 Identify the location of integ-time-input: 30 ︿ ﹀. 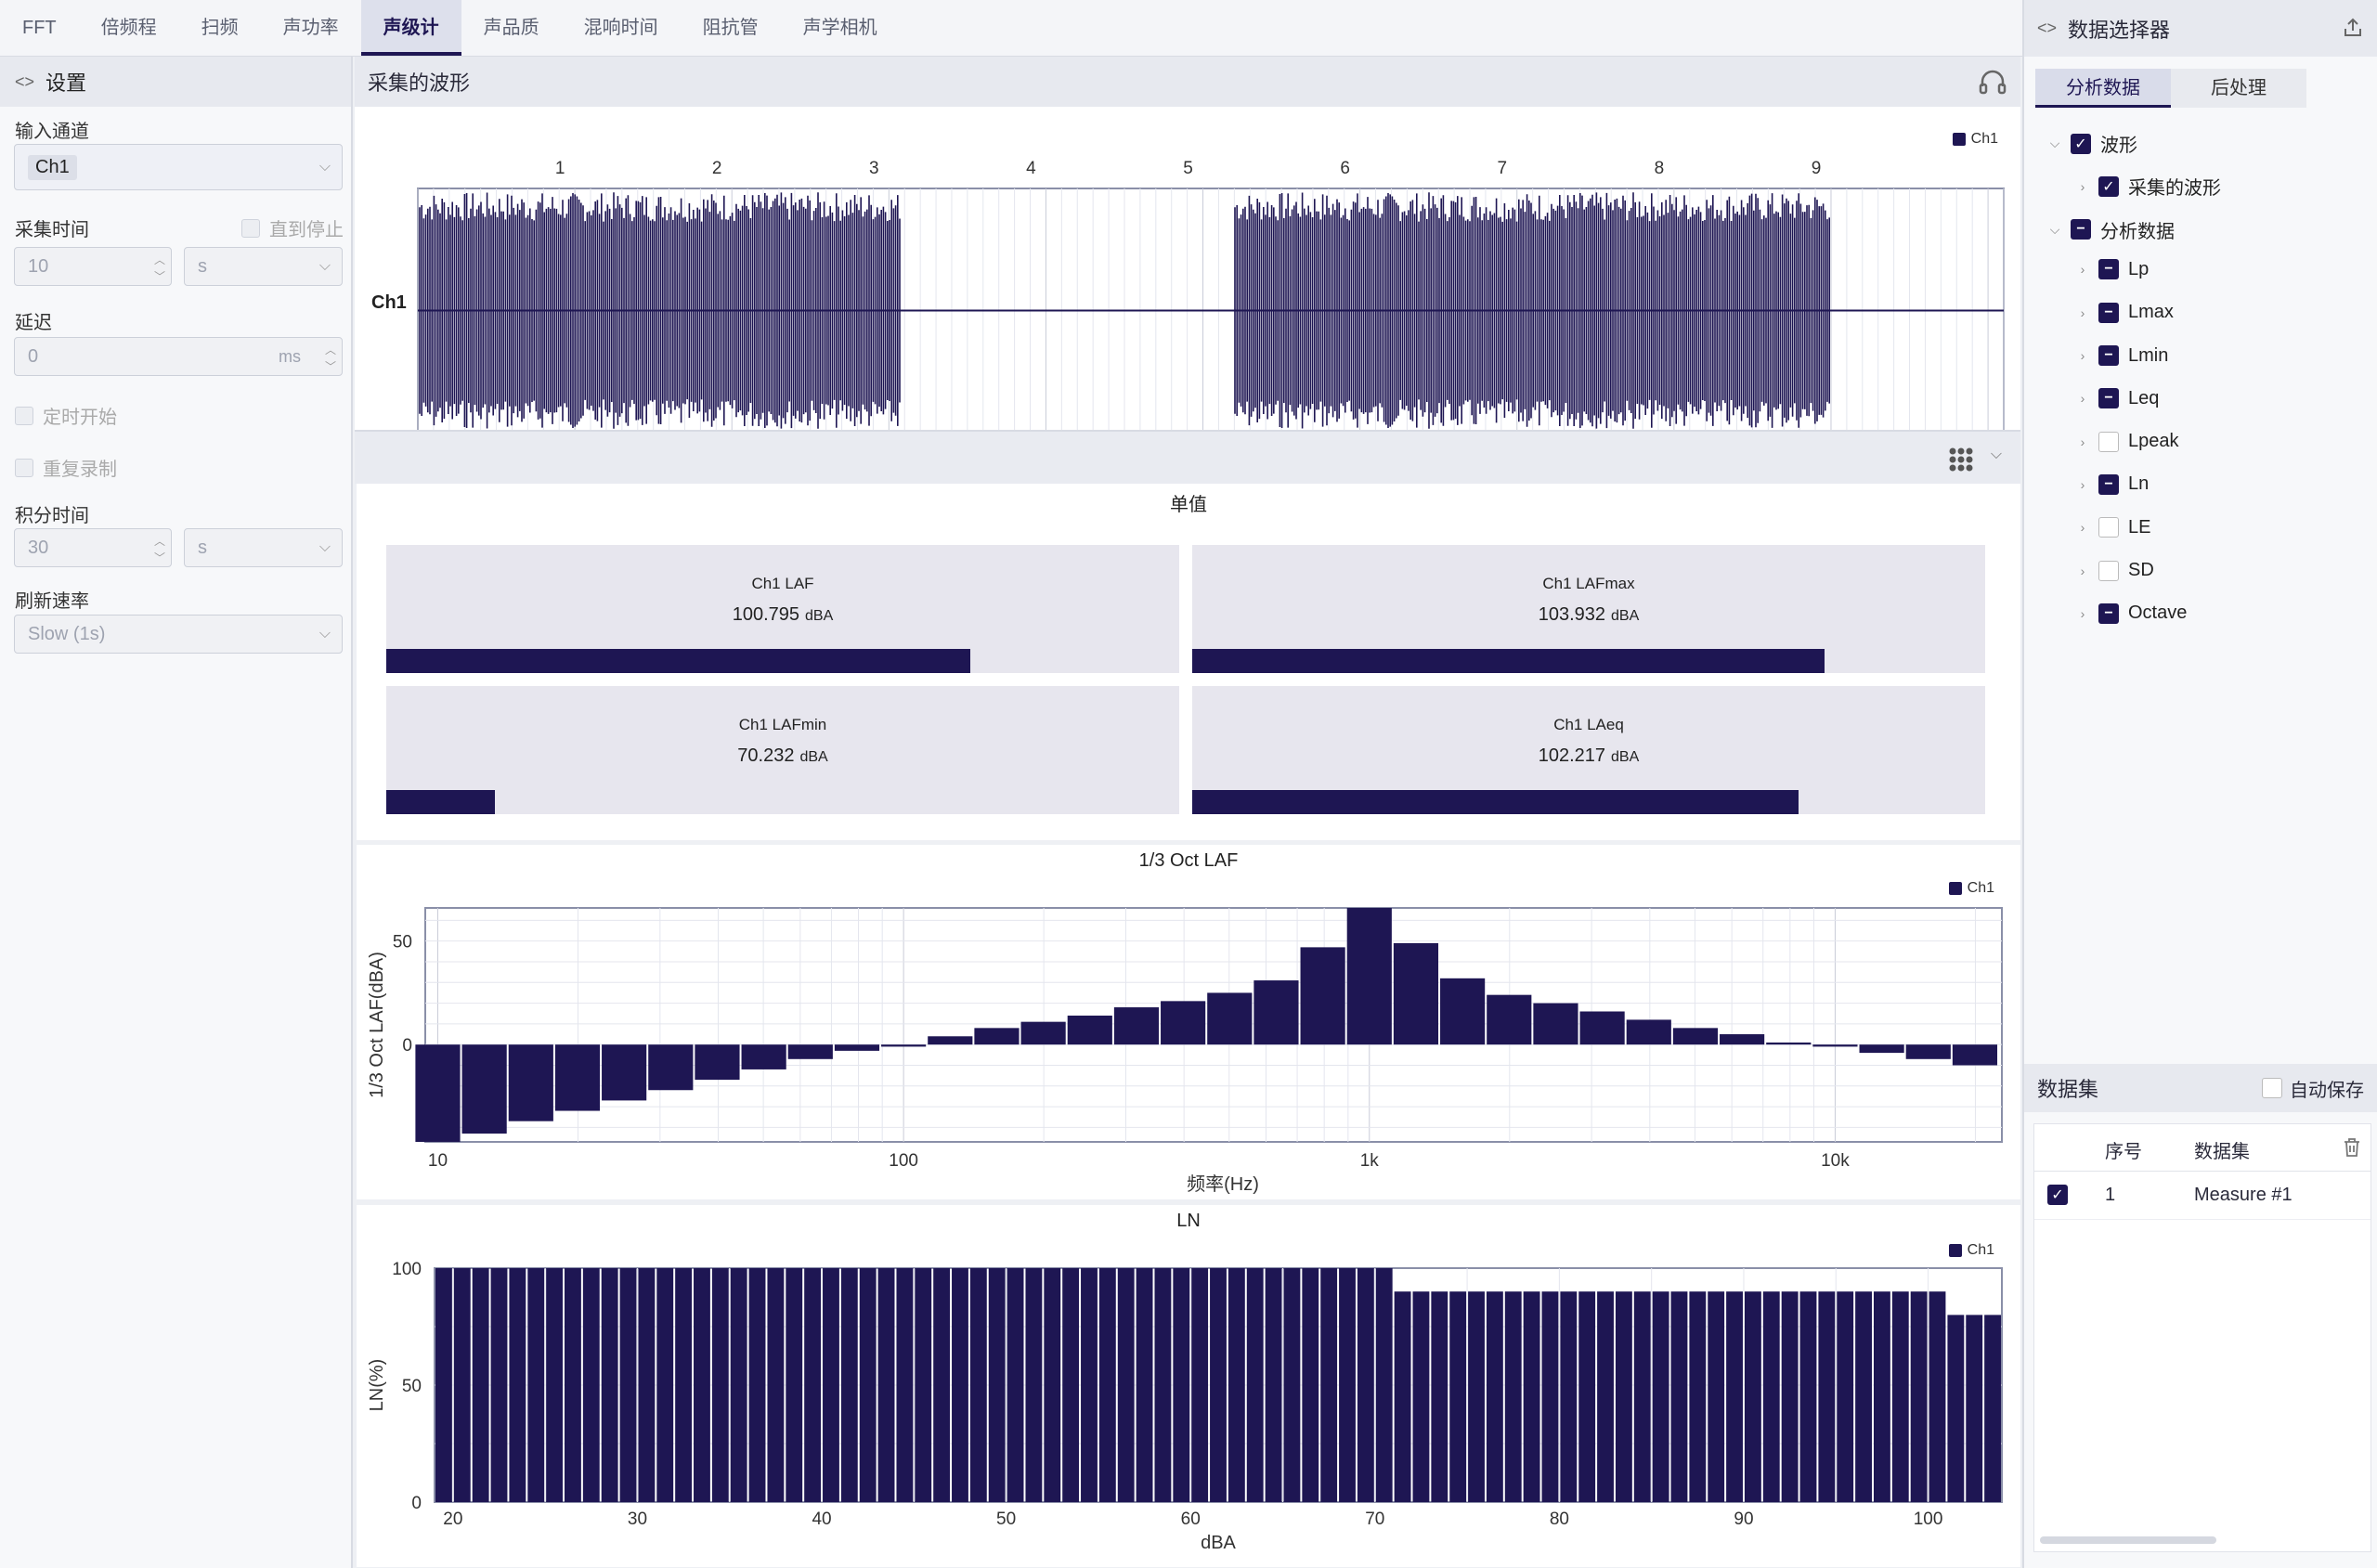
(93, 548).